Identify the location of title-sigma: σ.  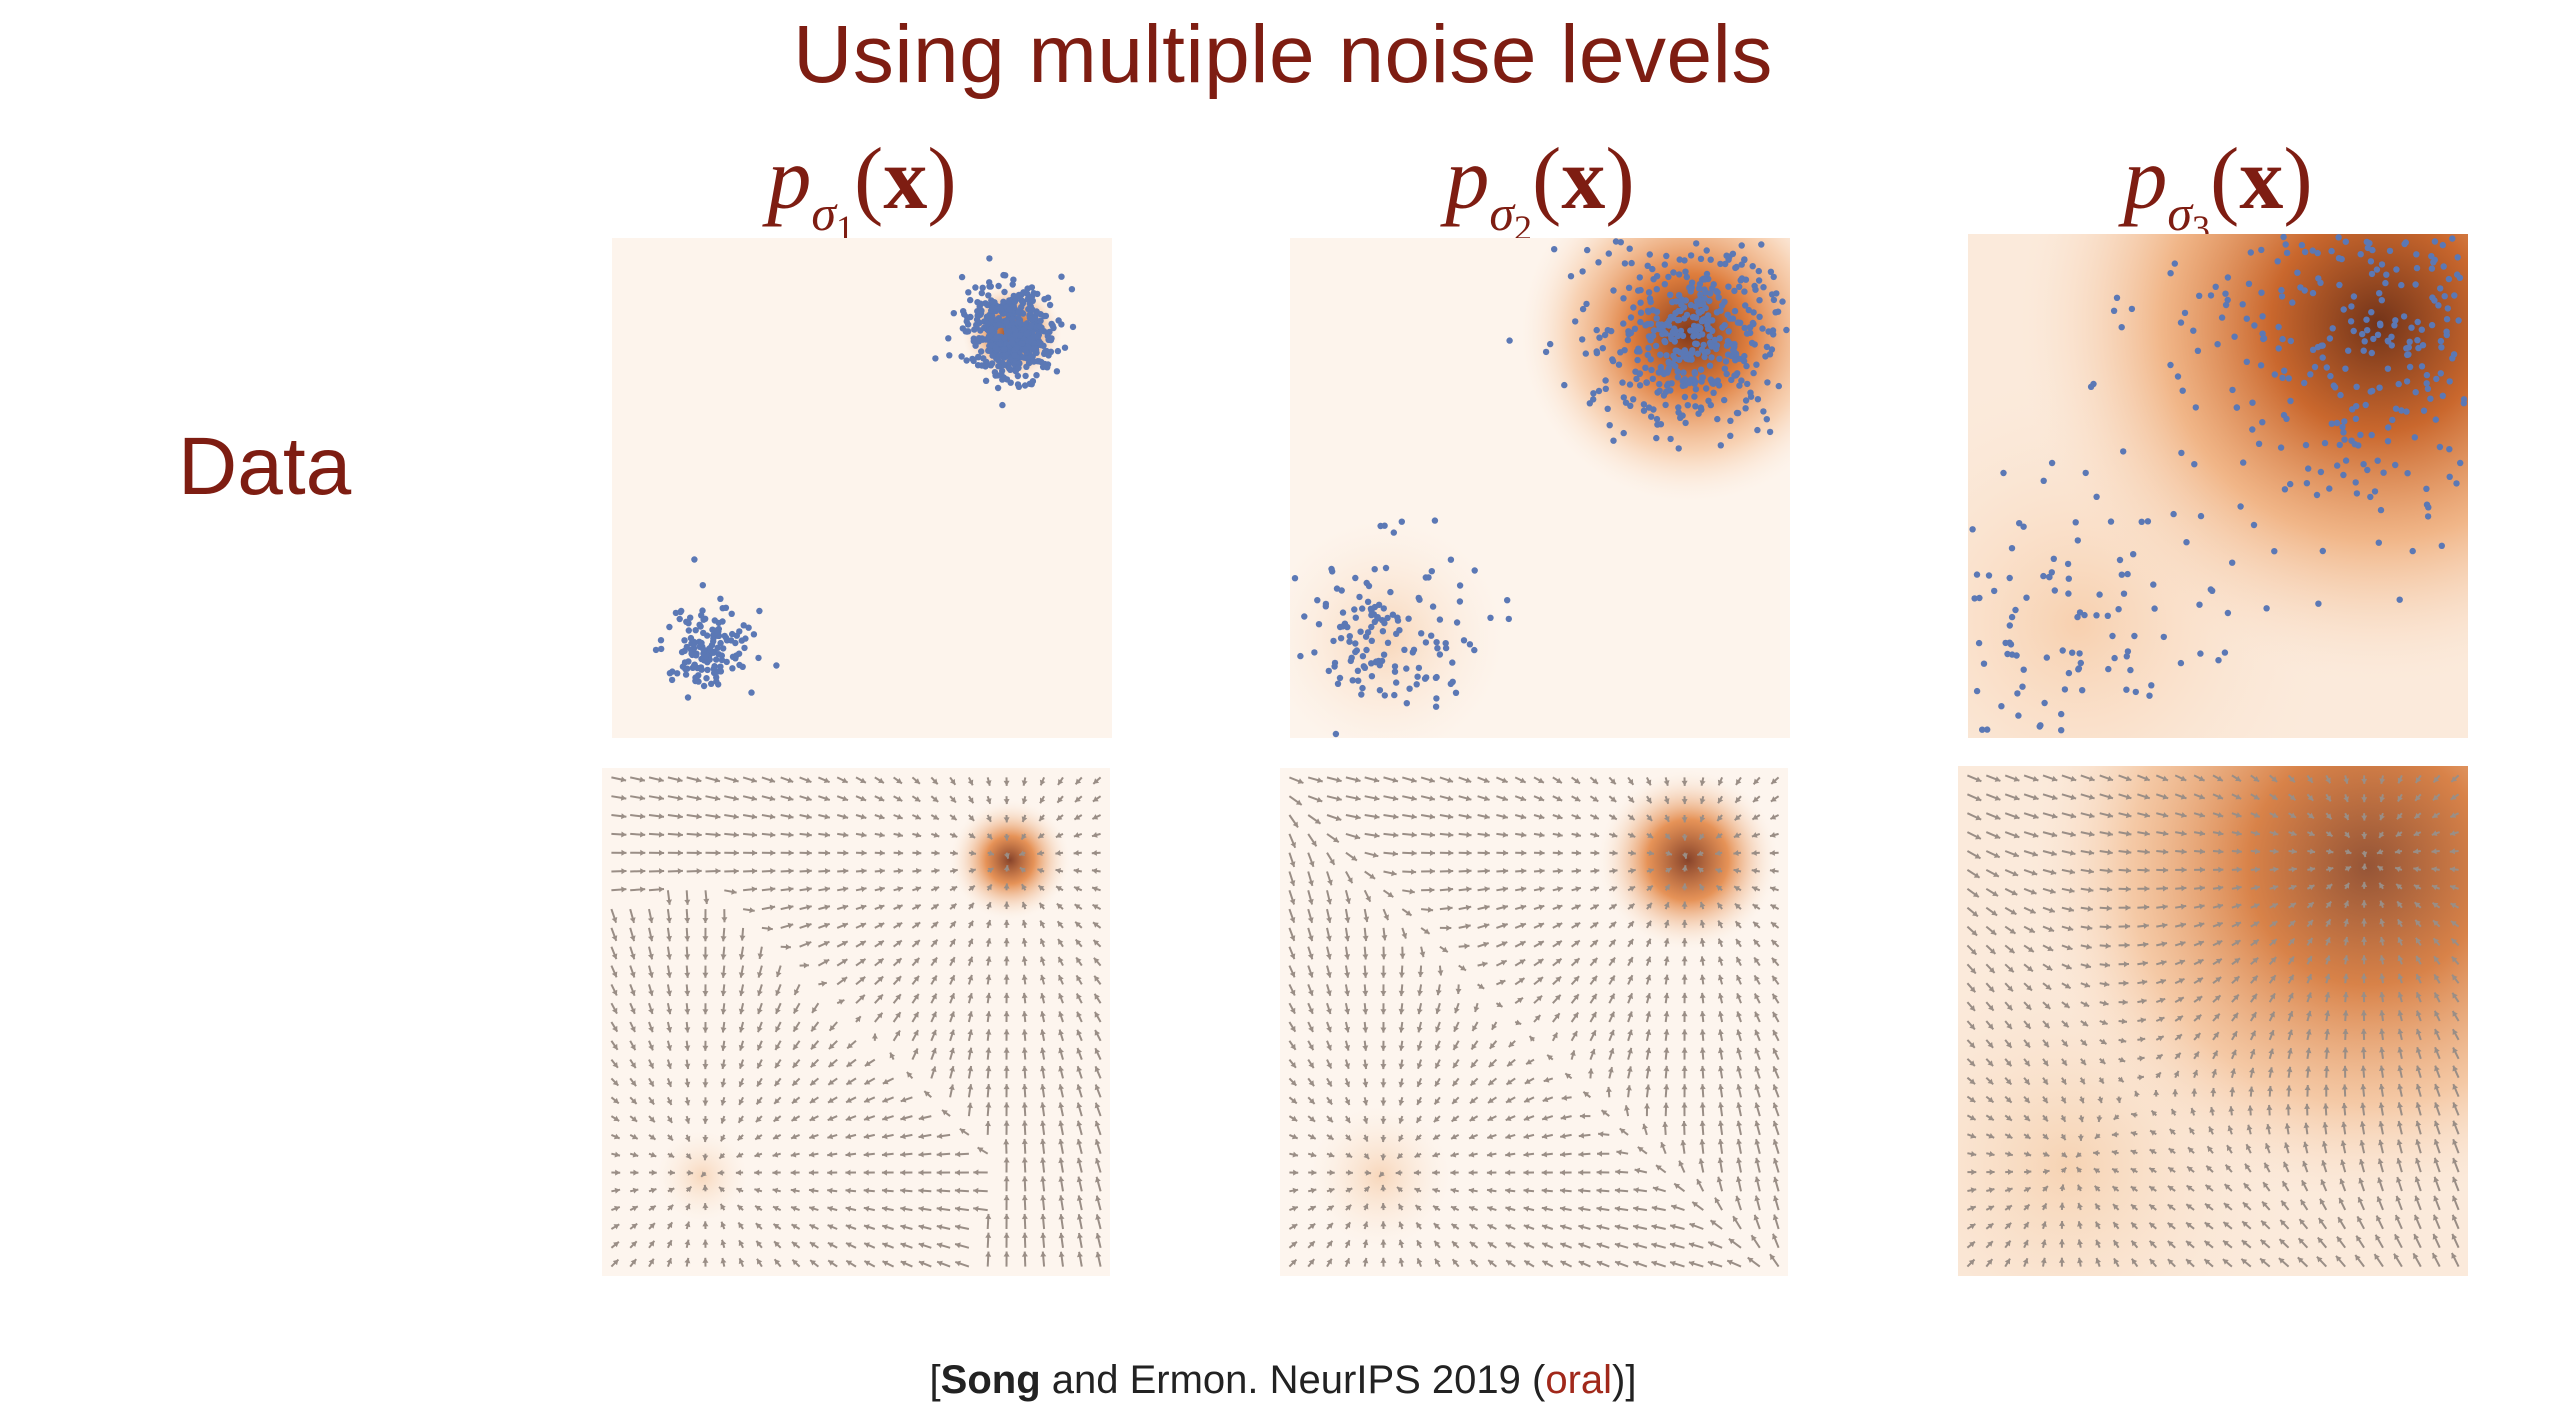
(823, 213).